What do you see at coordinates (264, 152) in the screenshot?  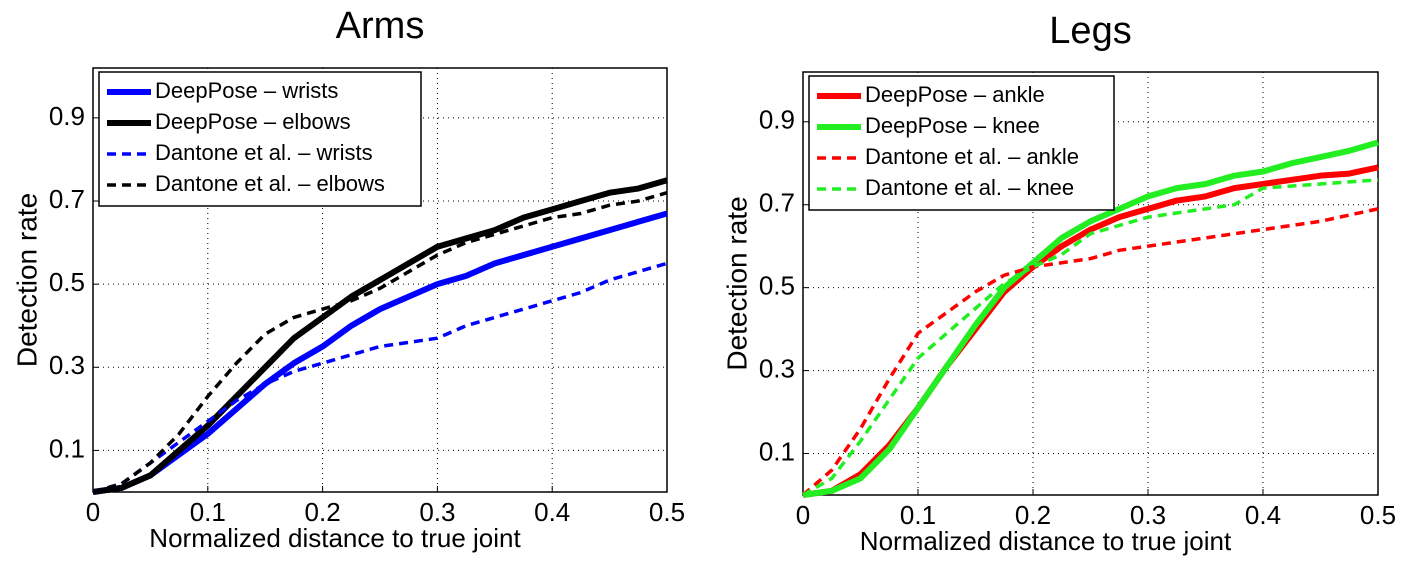 I see `legend-label: Dantone et al. – wrists` at bounding box center [264, 152].